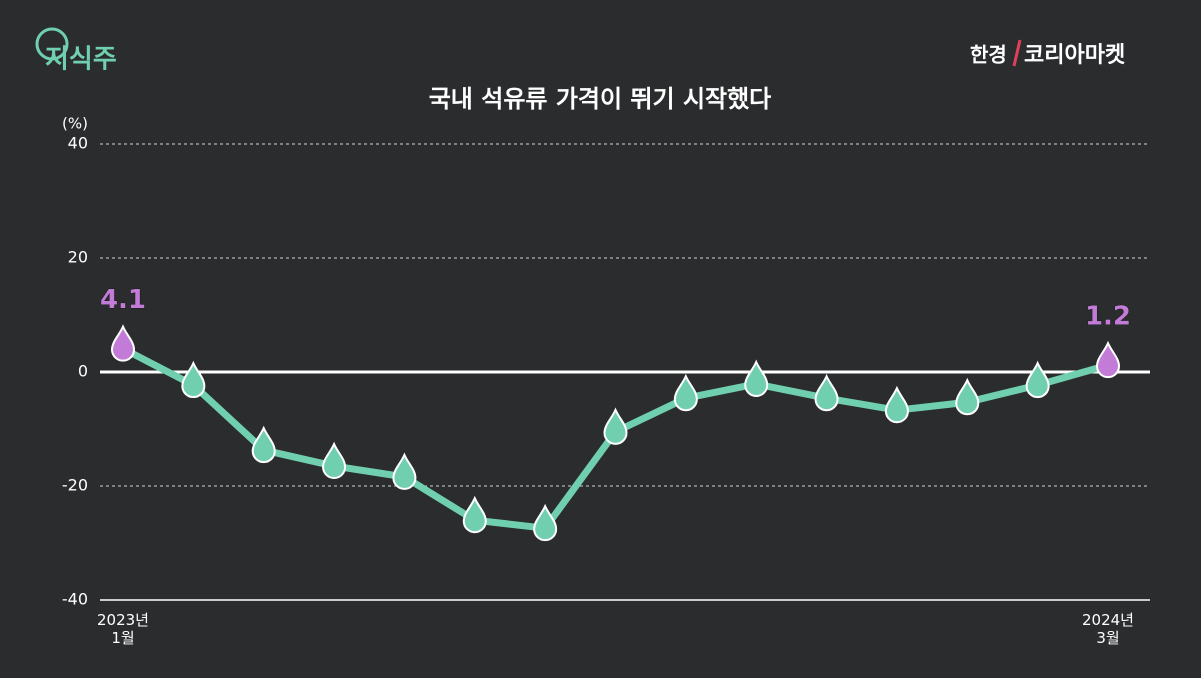  I want to click on y-tick-label: 20, so click(78, 257).